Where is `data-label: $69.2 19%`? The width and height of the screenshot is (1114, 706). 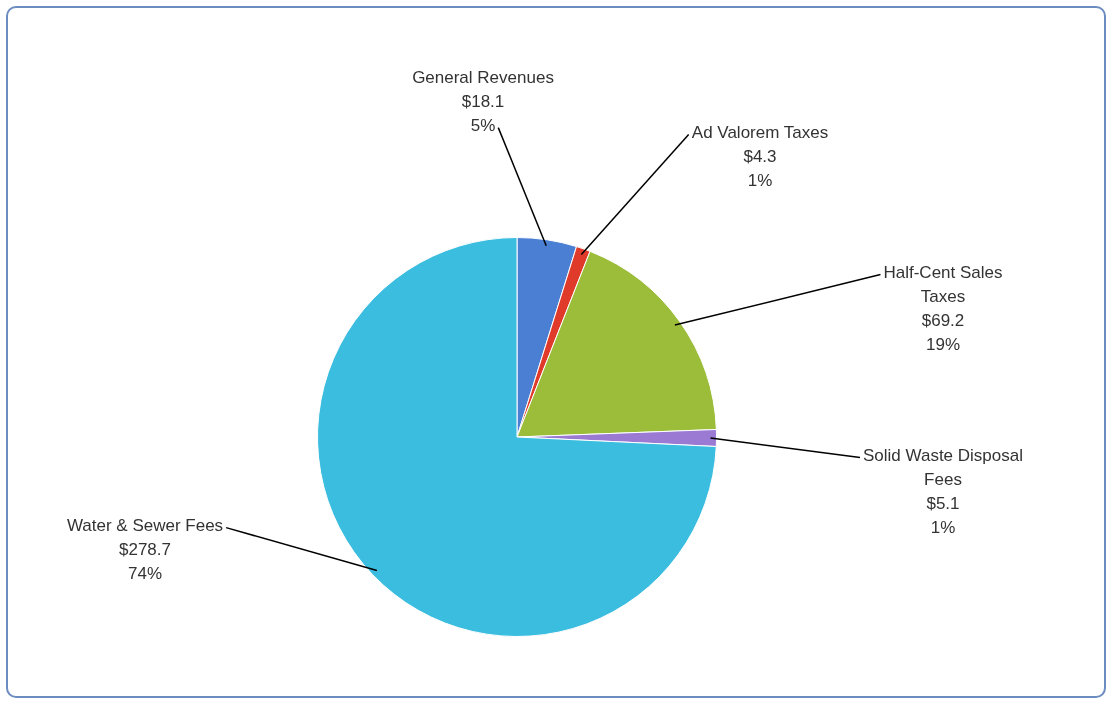
data-label: $69.2 19% is located at coordinates (943, 333).